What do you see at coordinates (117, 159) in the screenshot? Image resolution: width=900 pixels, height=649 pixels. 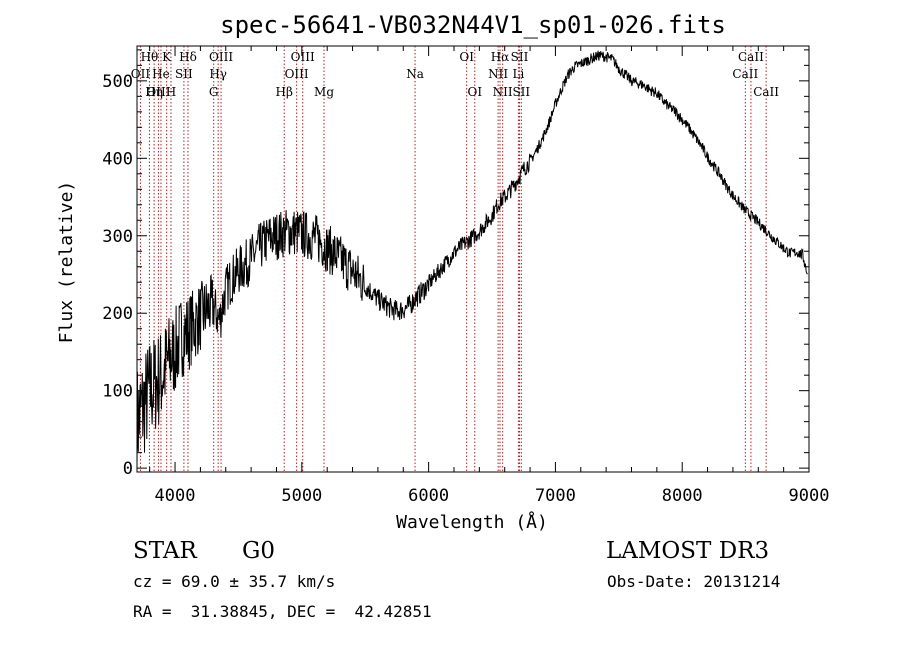 I see `y-tick-label: 400` at bounding box center [117, 159].